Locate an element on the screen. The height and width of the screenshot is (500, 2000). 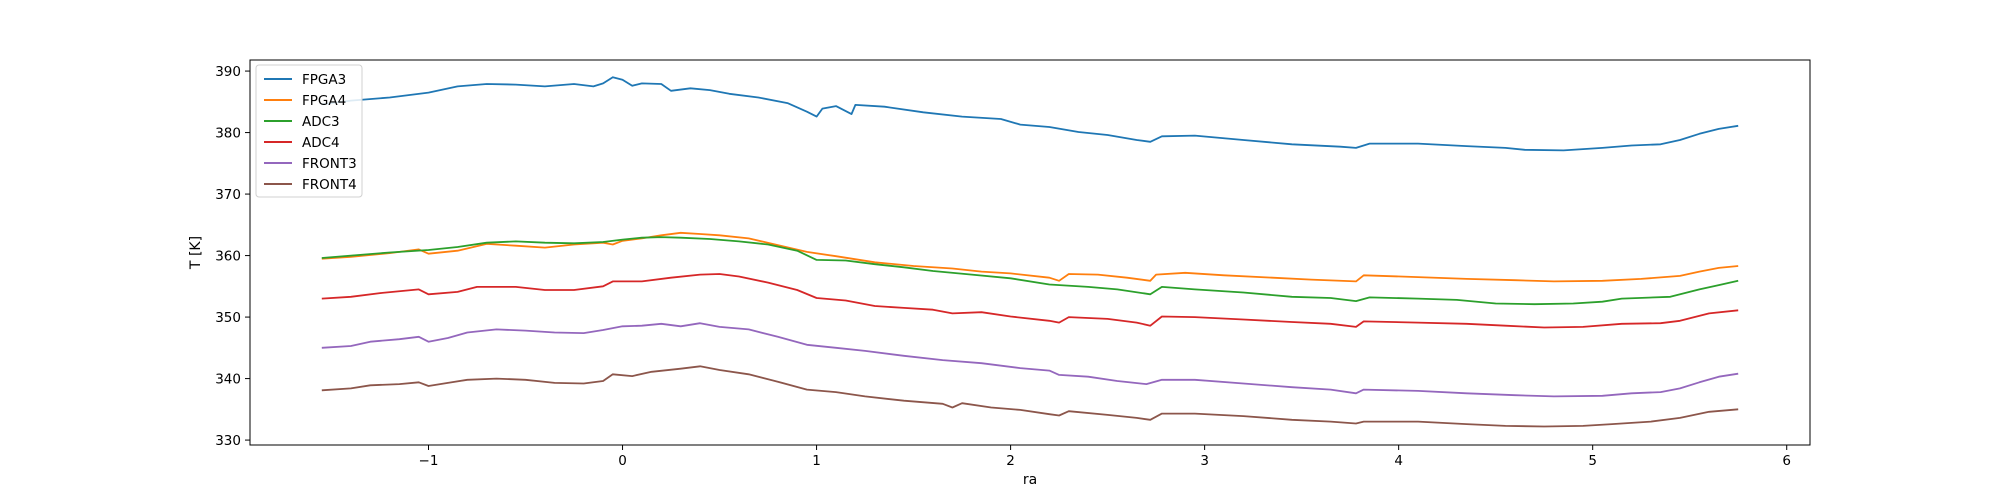
y-tick-label: 380 is located at coordinates (228, 134).